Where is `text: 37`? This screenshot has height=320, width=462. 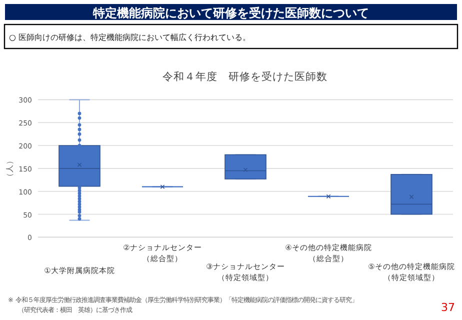 text: 37 is located at coordinates (448, 307).